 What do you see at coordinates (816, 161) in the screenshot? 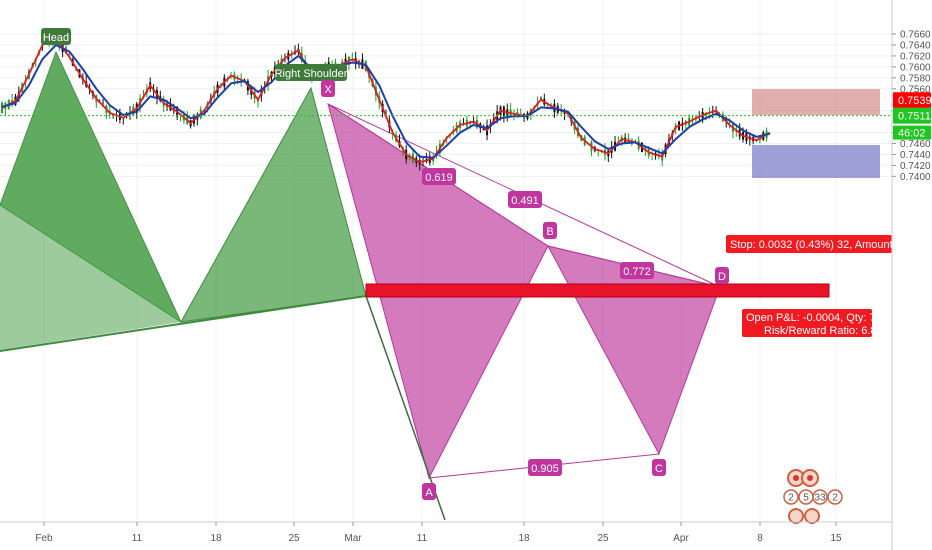
I see `target-zone` at bounding box center [816, 161].